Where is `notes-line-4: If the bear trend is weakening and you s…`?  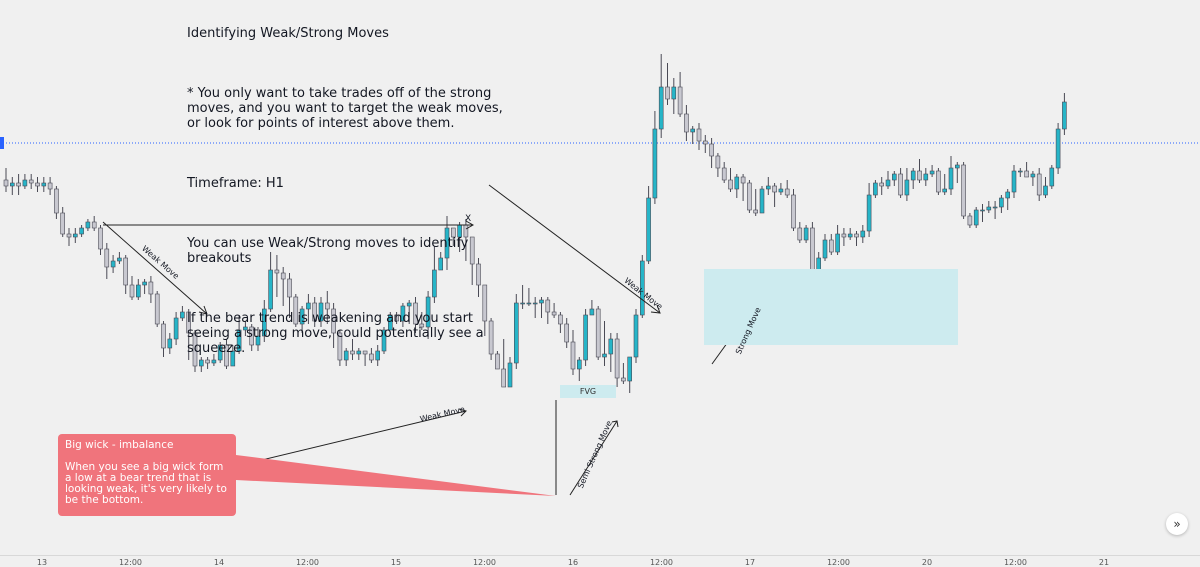 notes-line-4: If the bear trend is weakening and you s… is located at coordinates (335, 333).